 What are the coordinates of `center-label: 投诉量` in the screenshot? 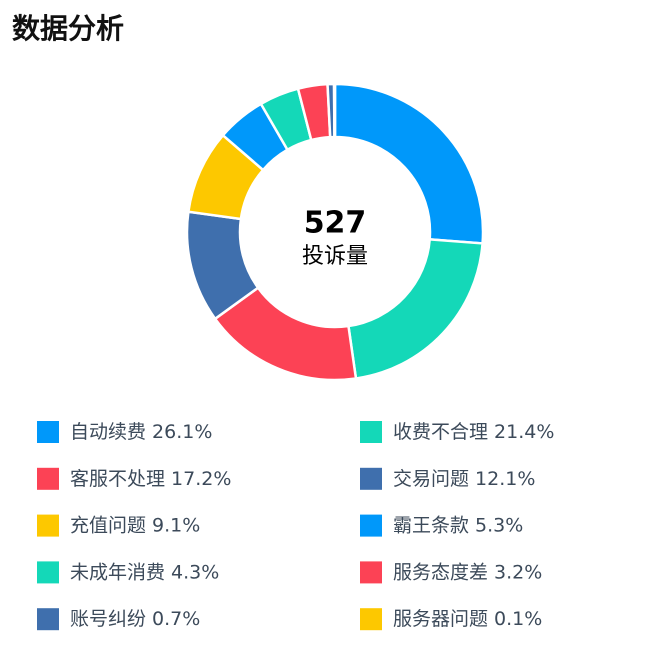 It's located at (335, 256).